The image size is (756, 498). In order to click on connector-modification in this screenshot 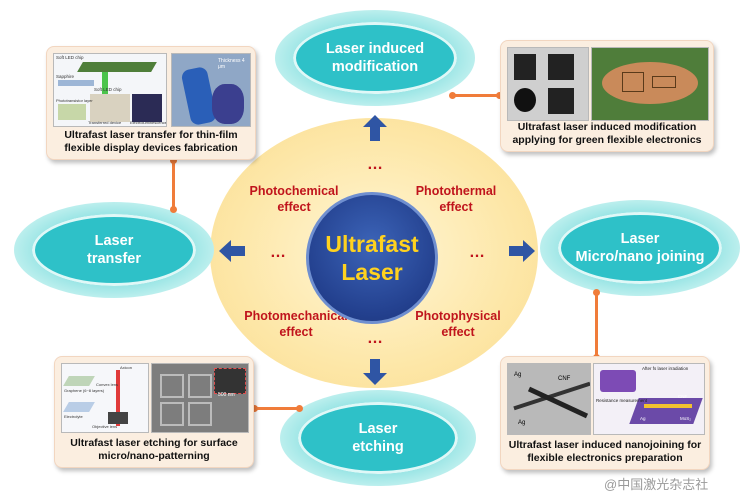, I will do `click(476, 95)`.